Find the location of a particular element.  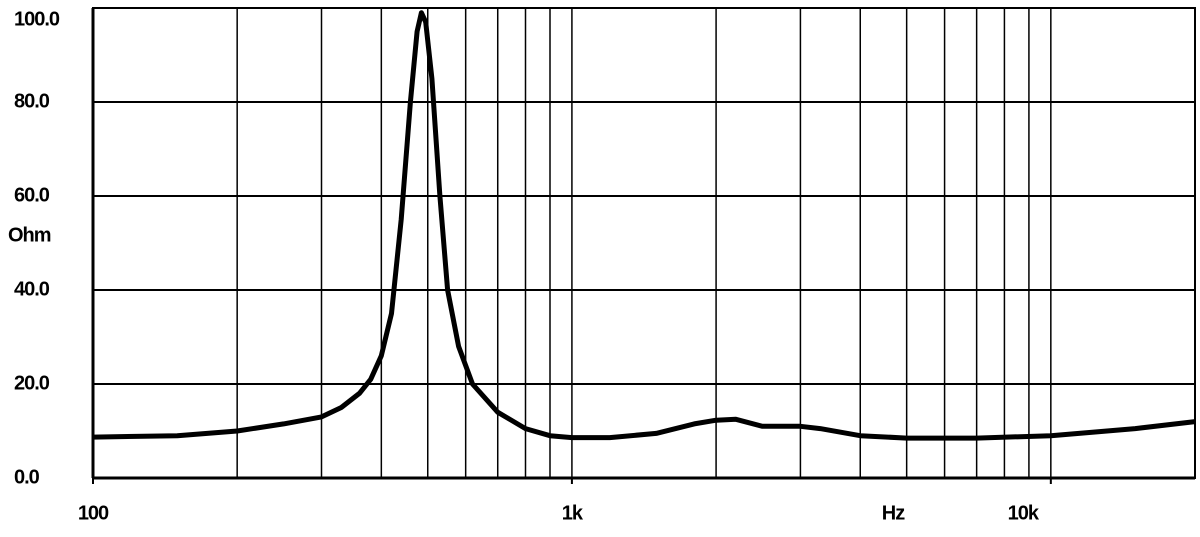

y-tick-label: 60.0 is located at coordinates (32, 195).